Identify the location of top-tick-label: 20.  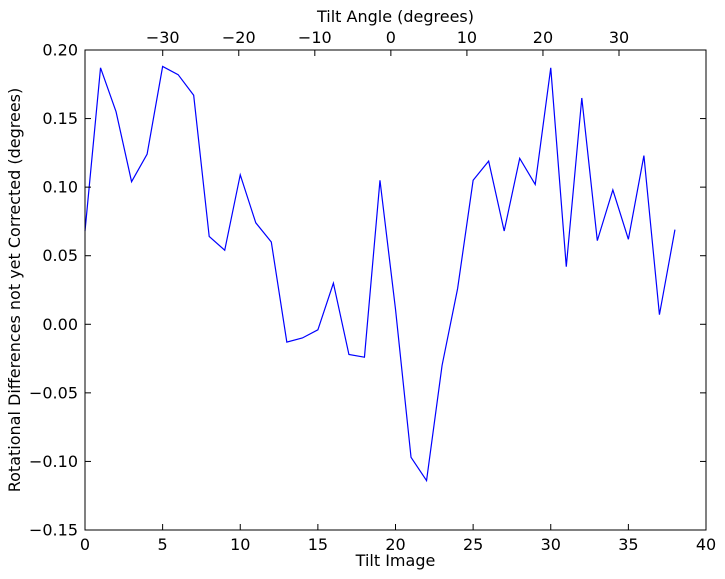
(543, 37).